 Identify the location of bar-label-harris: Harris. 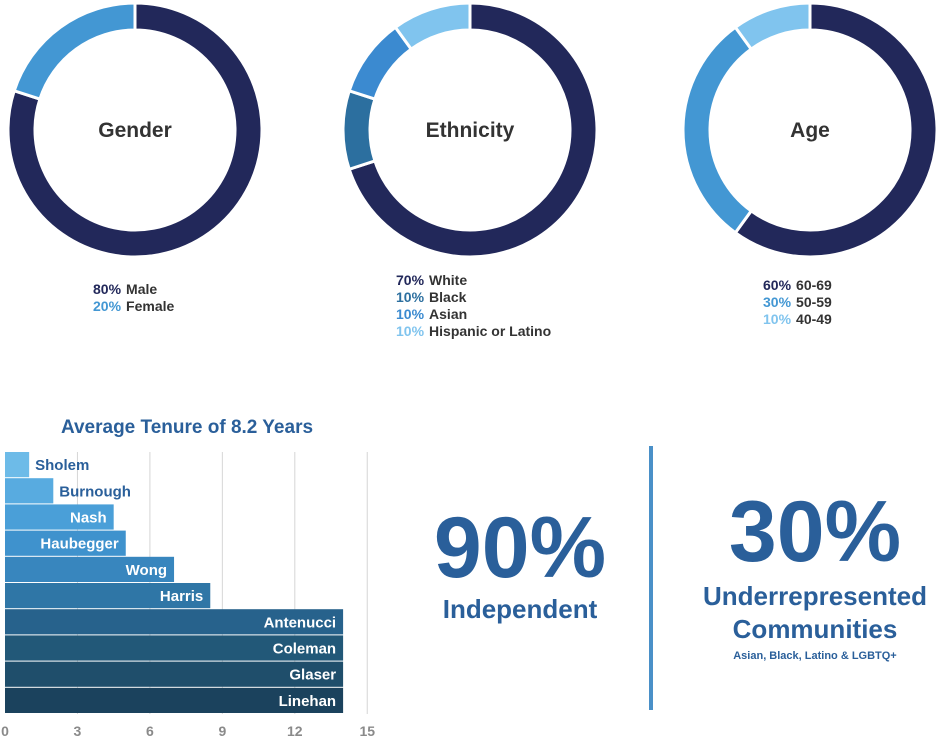
(181, 596).